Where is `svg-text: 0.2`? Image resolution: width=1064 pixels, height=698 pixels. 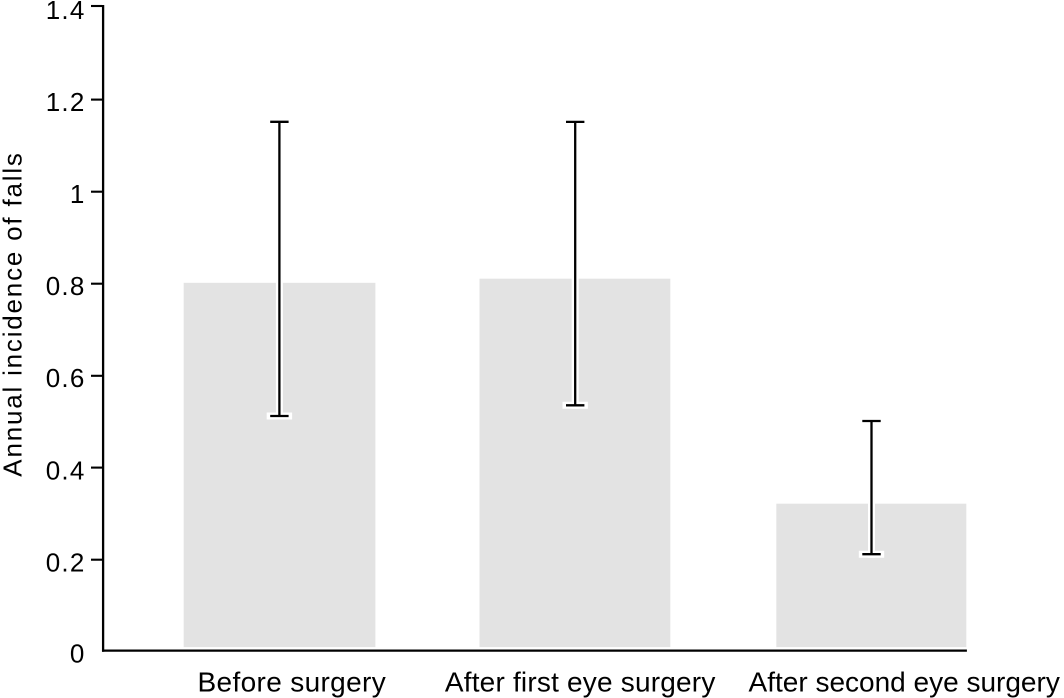
svg-text: 0.2 is located at coordinates (66, 562).